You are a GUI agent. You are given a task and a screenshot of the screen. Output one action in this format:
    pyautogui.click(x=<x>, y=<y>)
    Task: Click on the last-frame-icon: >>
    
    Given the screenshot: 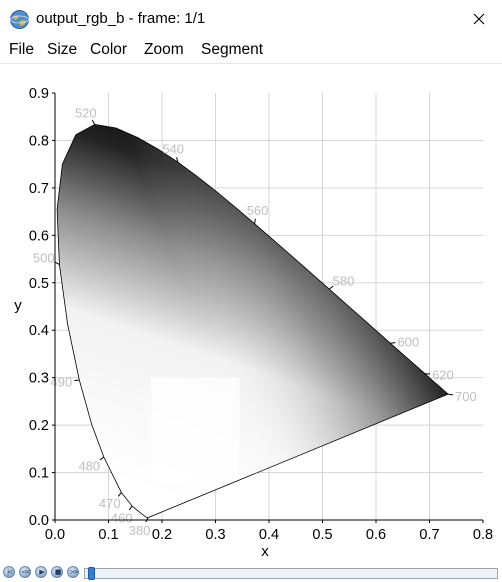 What is the action you would take?
    pyautogui.click(x=73, y=572)
    